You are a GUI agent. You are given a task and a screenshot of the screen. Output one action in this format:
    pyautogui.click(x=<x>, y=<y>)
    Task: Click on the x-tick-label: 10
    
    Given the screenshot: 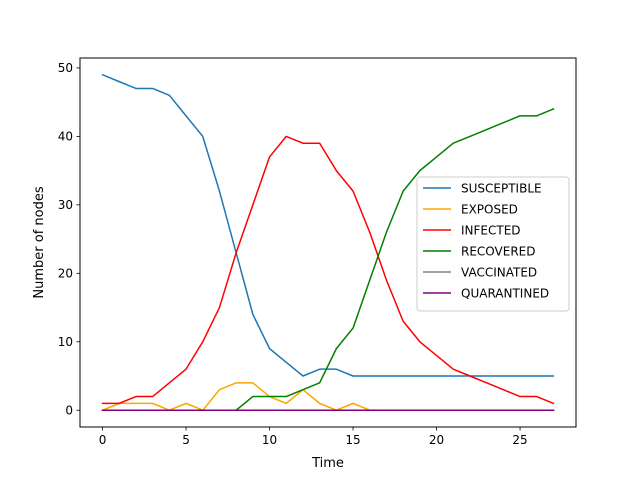 What is the action you would take?
    pyautogui.click(x=269, y=440)
    